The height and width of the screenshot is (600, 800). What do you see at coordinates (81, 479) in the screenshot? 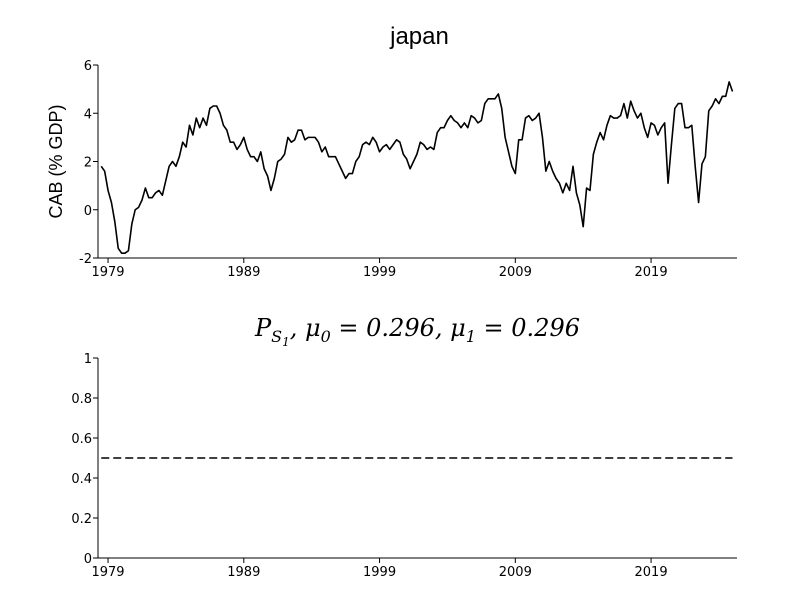
I see `y-tick-label: 0.4` at bounding box center [81, 479].